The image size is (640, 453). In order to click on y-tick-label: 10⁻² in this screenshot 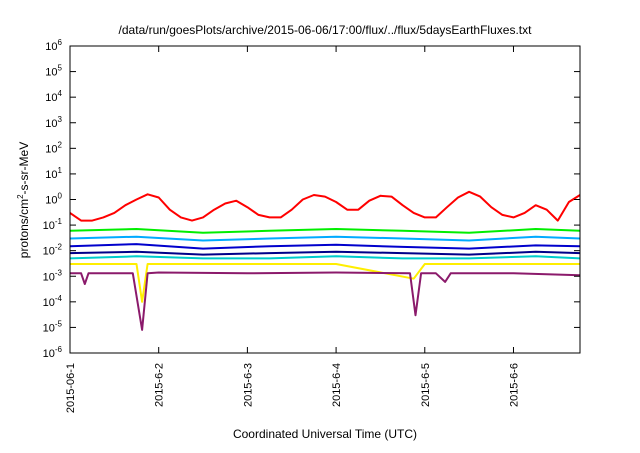, I will do `click(53, 250)`.